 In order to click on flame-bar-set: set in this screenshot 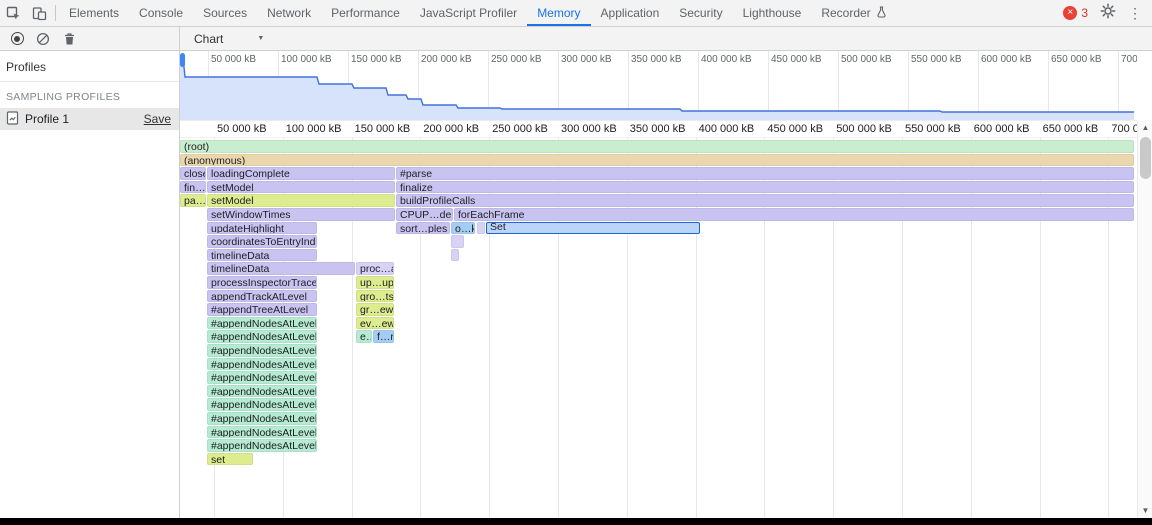, I will do `click(230, 459)`.